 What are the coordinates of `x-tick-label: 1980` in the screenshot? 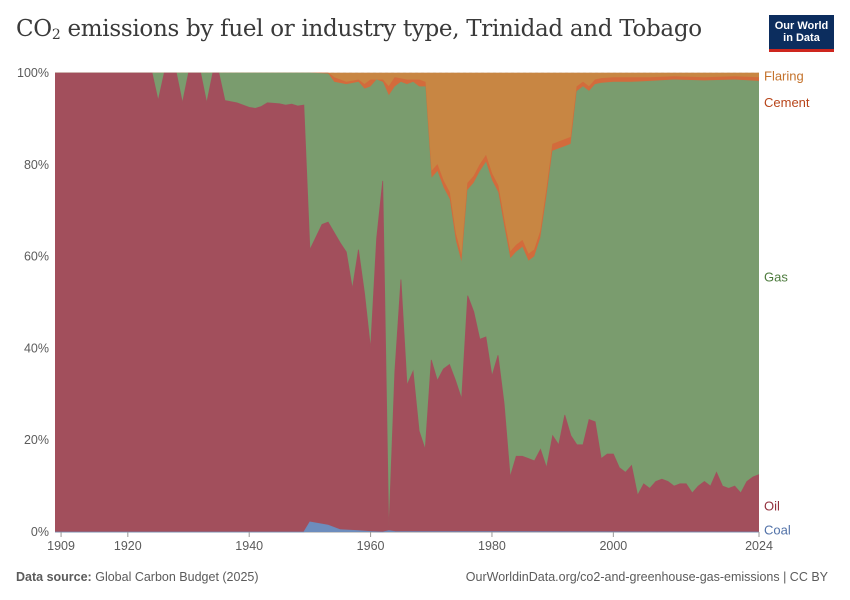 It's located at (492, 546).